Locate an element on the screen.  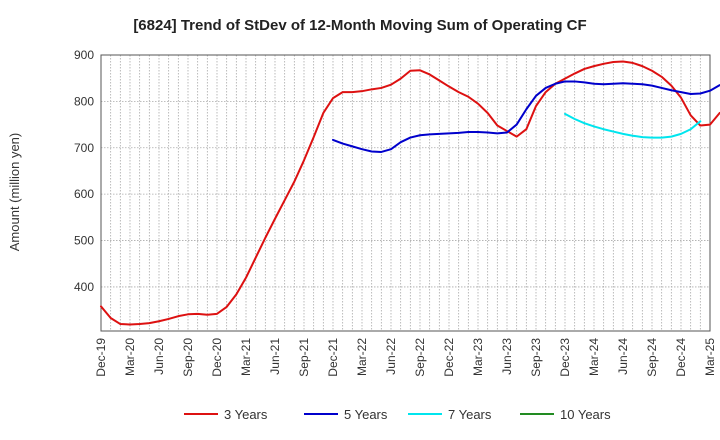
y-tick-label: 800 is located at coordinates (84, 101).